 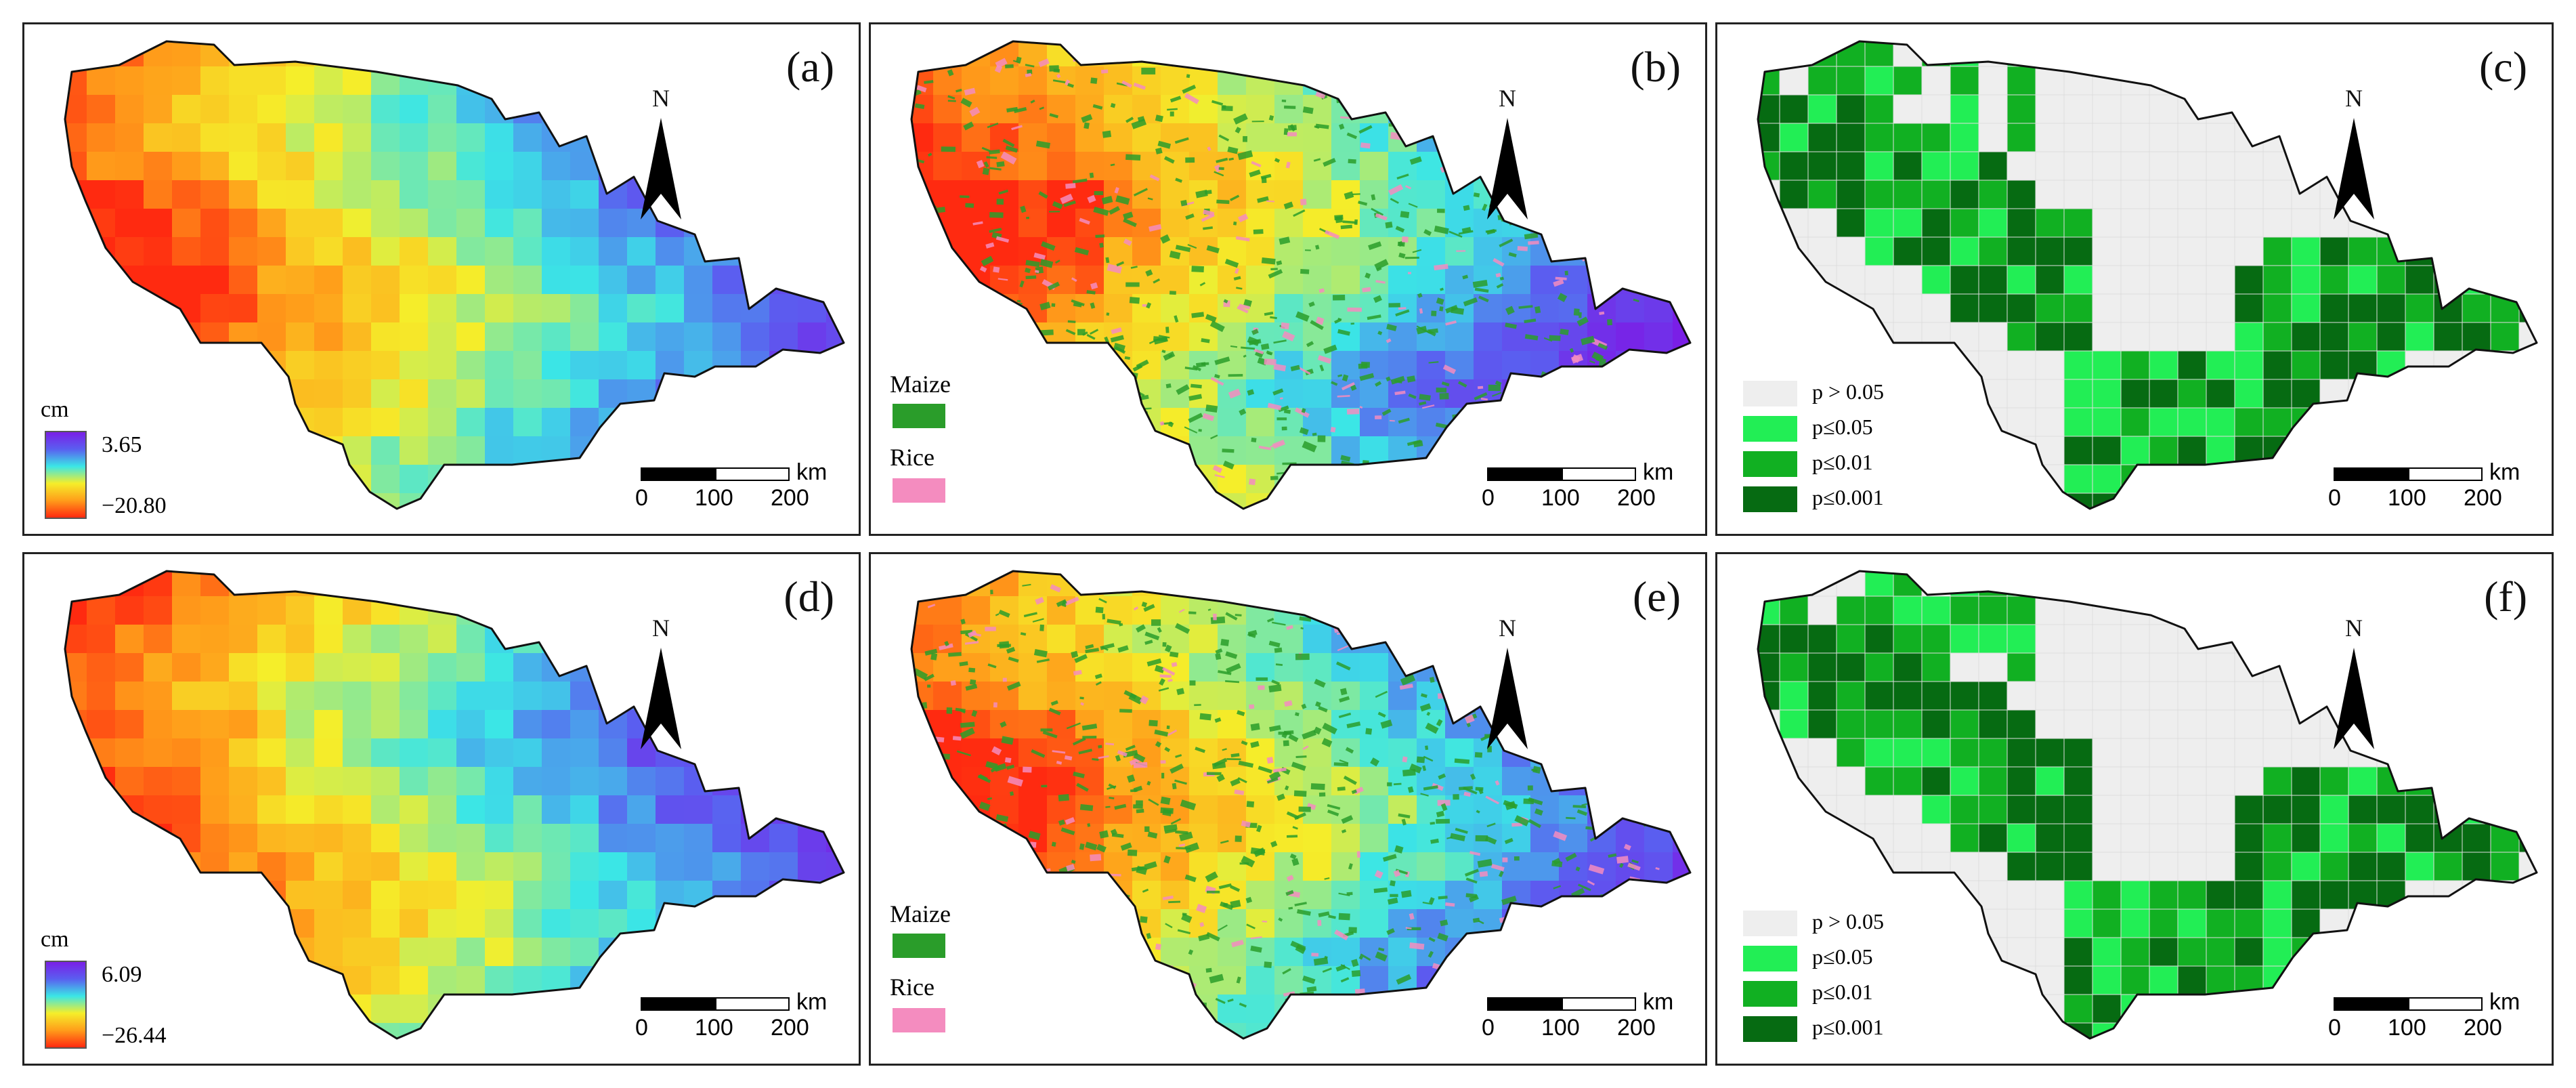 I want to click on significance-legend: p > 0.05 p≤0.05 p≤0.01 p≤0.001, so click(x=1839, y=454).